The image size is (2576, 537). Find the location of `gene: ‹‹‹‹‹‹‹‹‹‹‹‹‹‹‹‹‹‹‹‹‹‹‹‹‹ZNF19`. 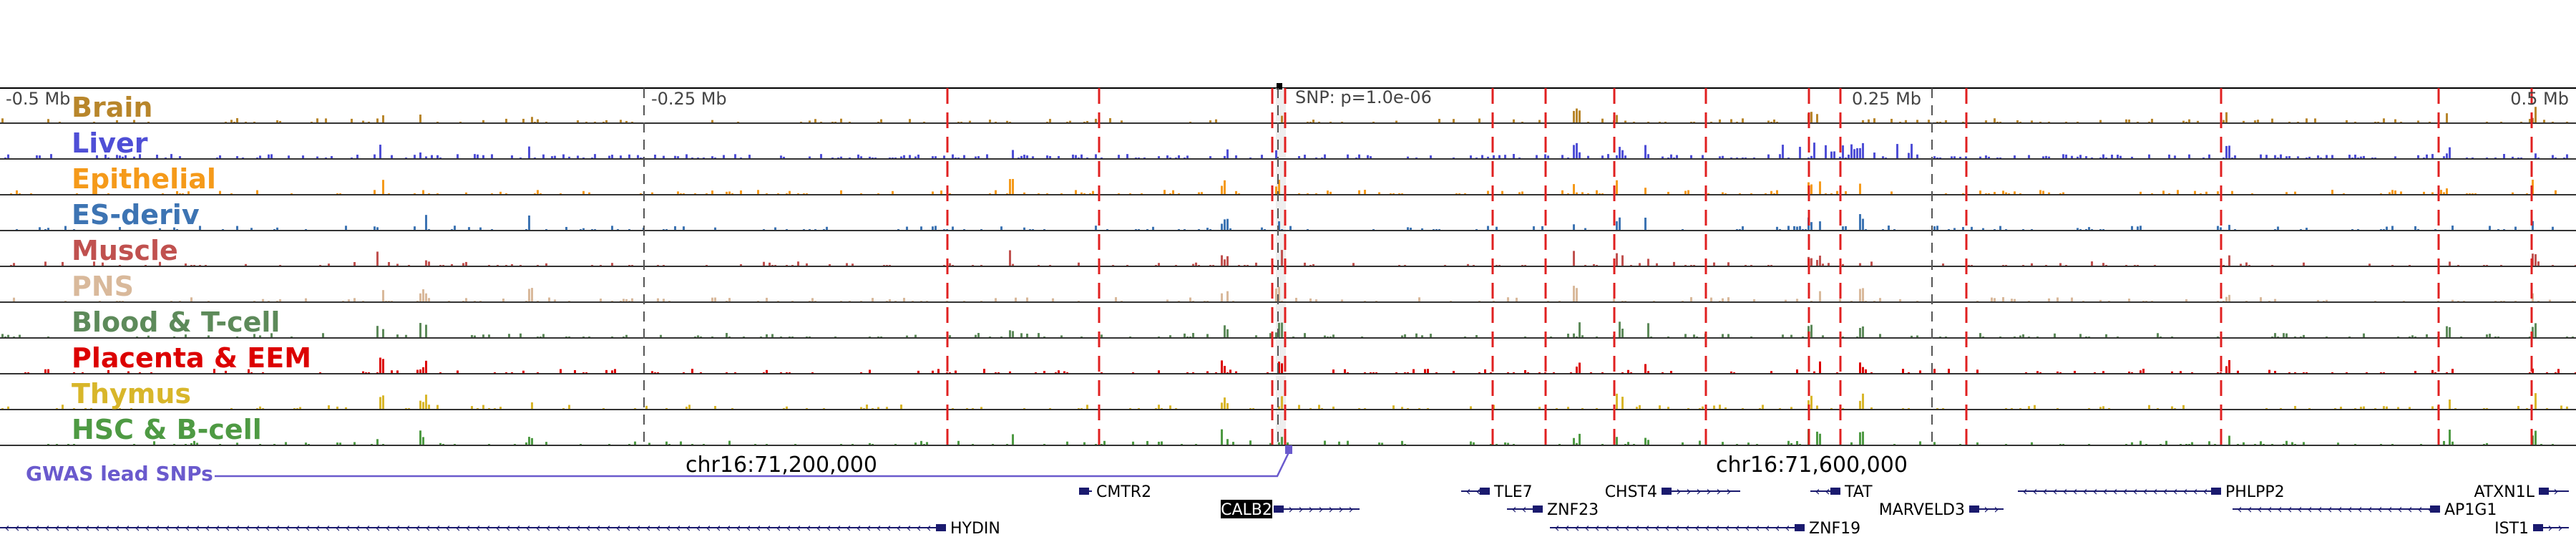

gene: ‹‹‹‹‹‹‹‹‹‹‹‹‹‹‹‹‹‹‹‹‹‹‹‹‹ZNF19 is located at coordinates (1705, 528).